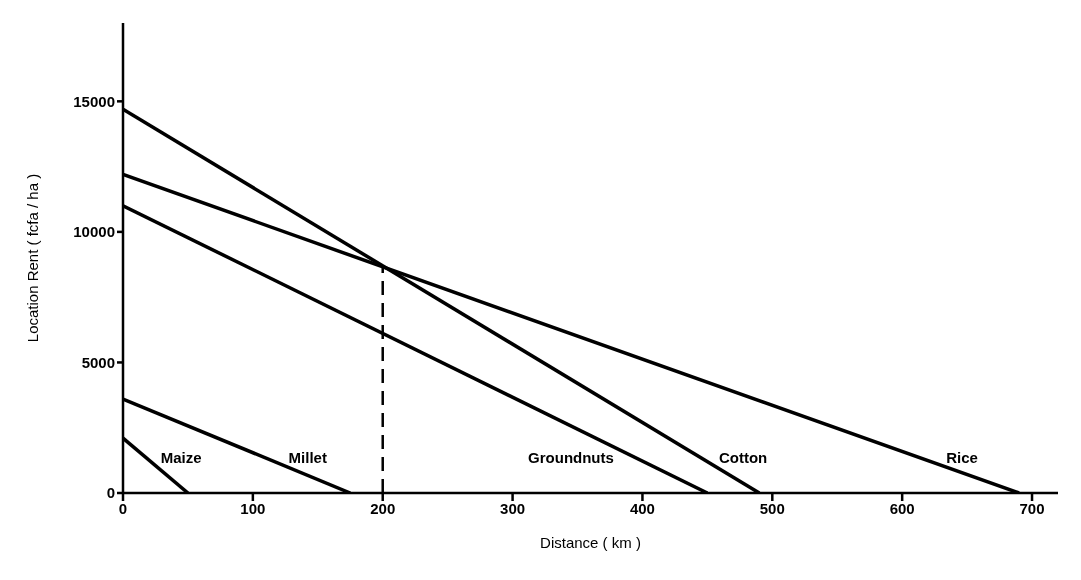  What do you see at coordinates (772, 508) in the screenshot?
I see `x-tick-label: 500` at bounding box center [772, 508].